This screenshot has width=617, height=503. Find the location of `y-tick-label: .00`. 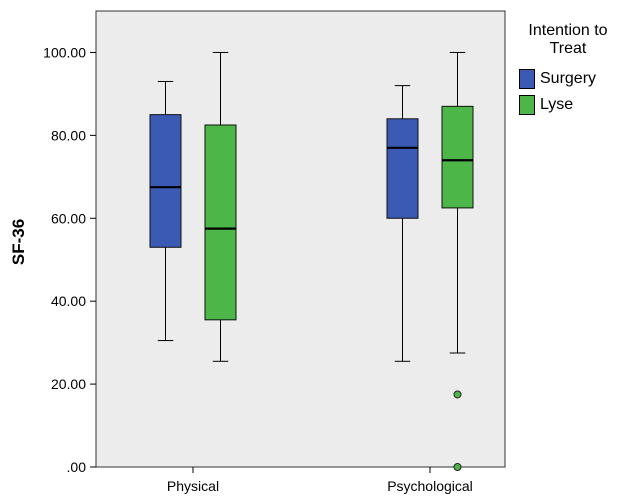

y-tick-label: .00 is located at coordinates (77, 467).